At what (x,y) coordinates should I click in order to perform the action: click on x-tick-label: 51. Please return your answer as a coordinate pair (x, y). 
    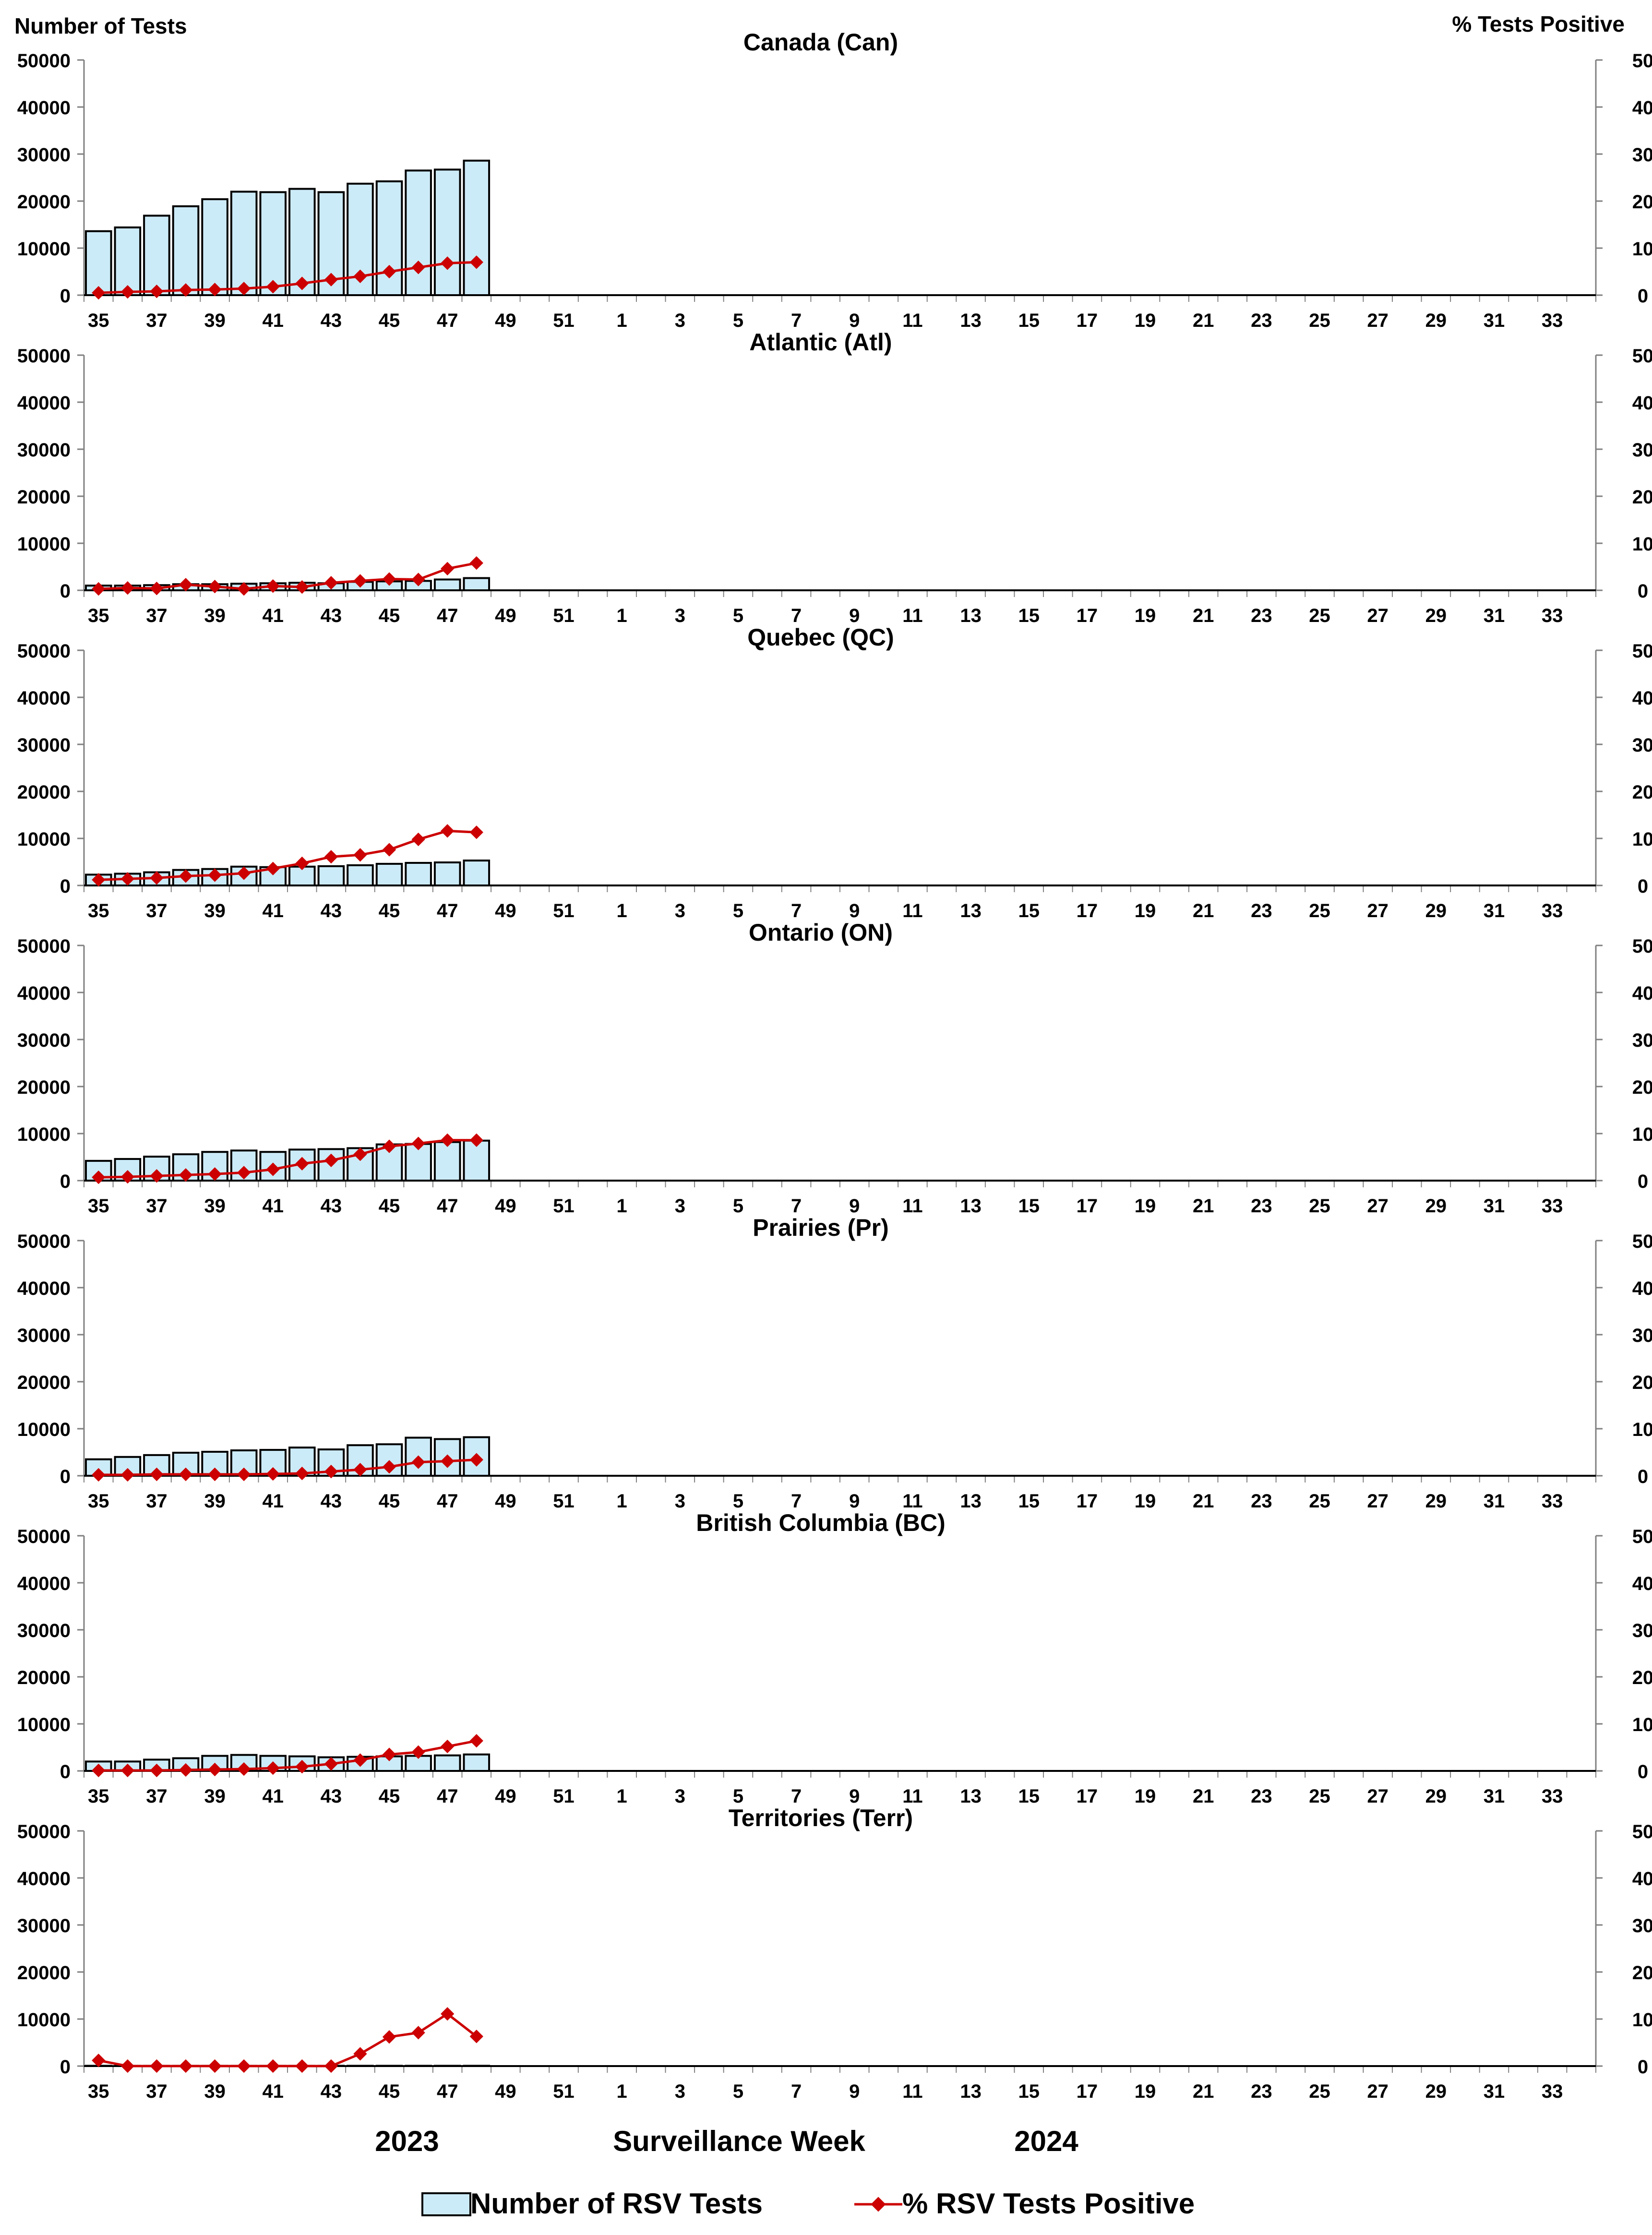
    Looking at the image, I should click on (564, 1206).